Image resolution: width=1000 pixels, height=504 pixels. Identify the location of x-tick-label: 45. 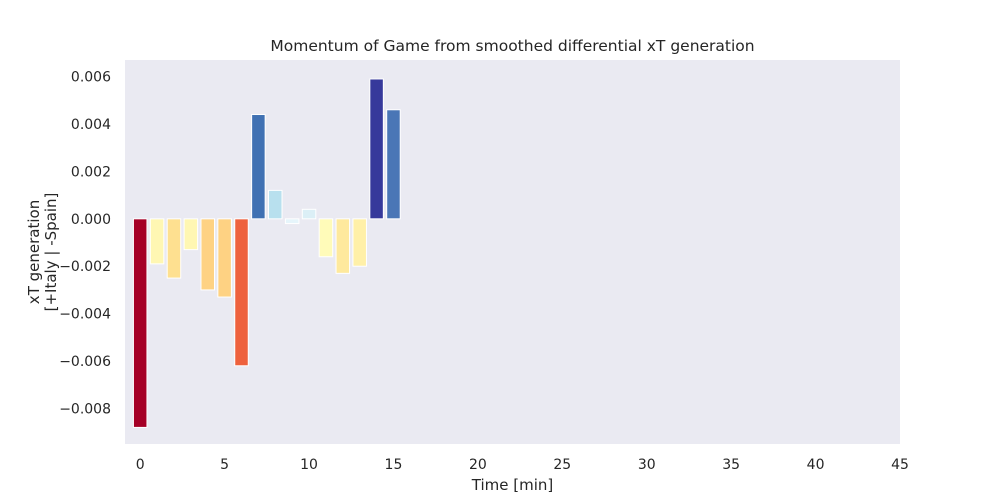
(900, 465).